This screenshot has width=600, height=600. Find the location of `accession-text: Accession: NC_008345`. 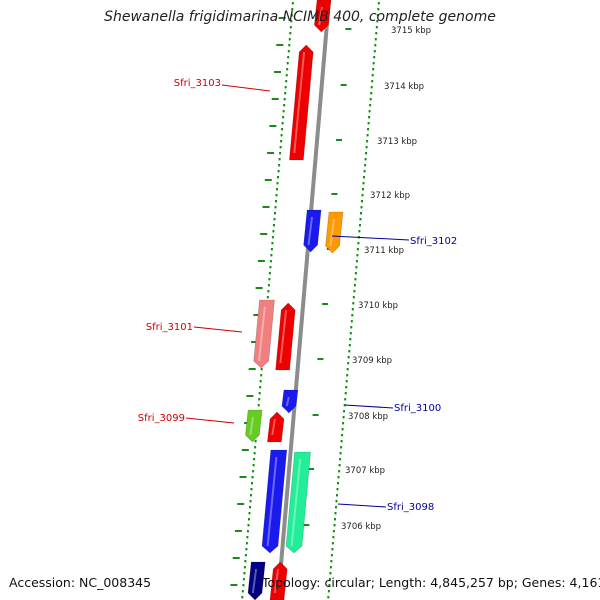

accession-text: Accession: NC_008345 is located at coordinates (80, 582).